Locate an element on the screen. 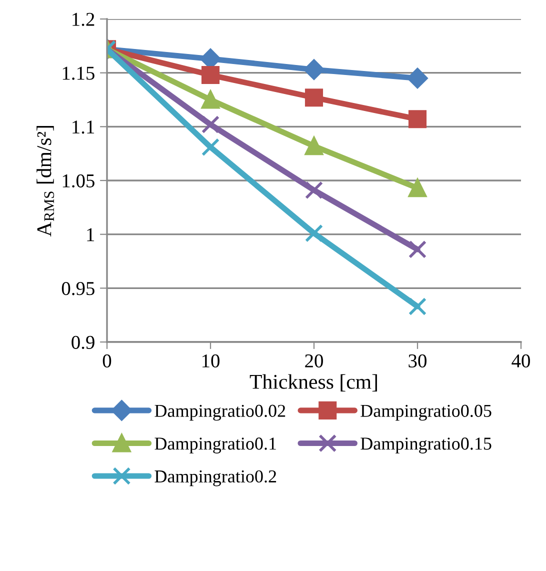  y-tick-label: 1 is located at coordinates (90, 235).